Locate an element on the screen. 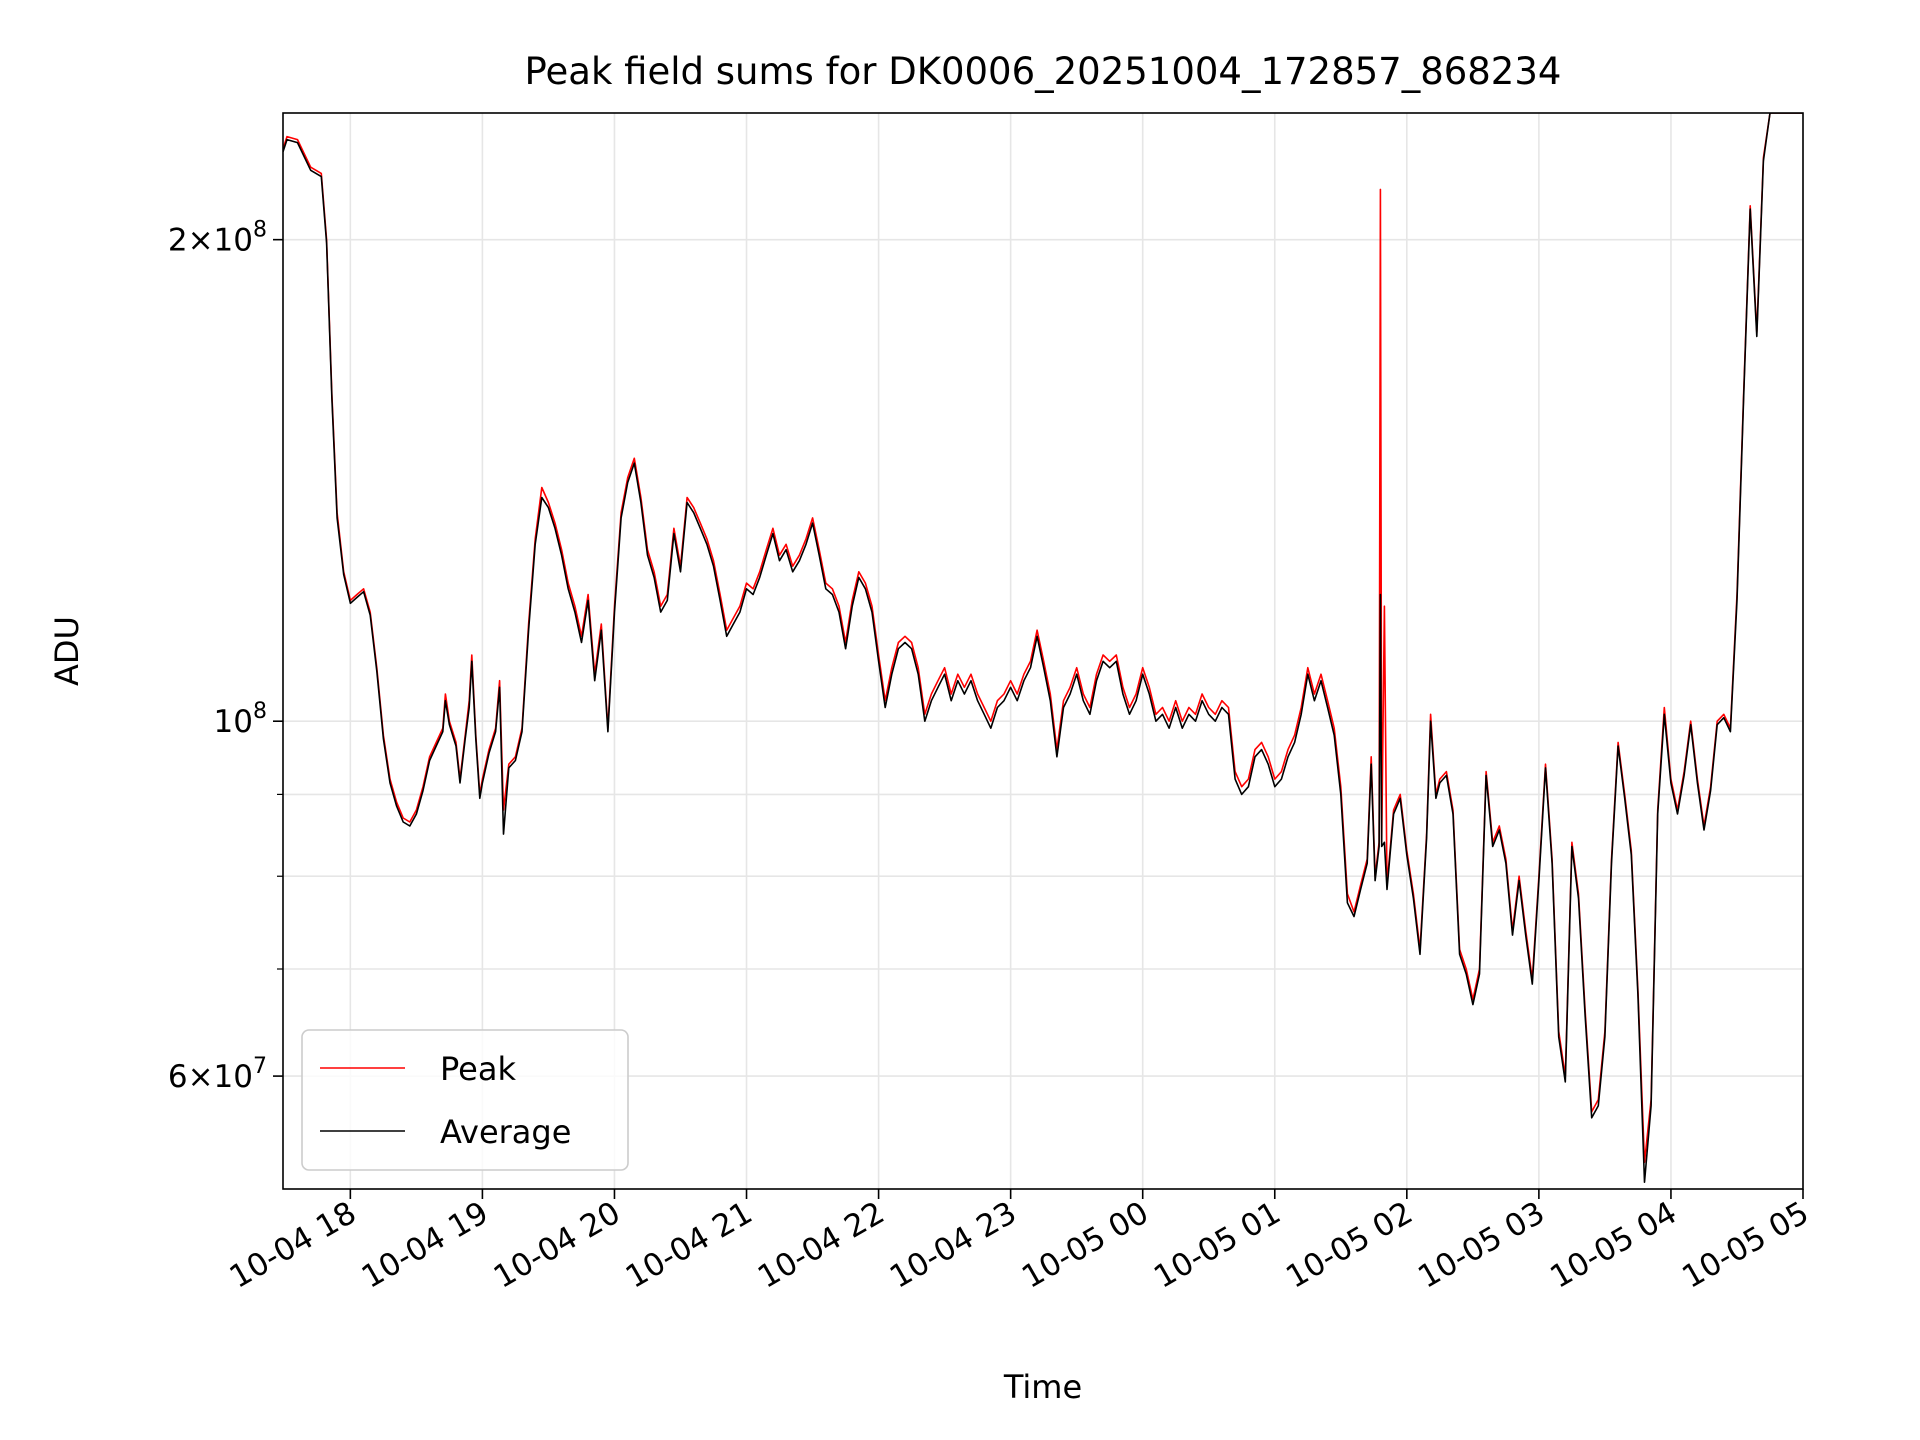 This screenshot has height=1440, width=1920. y-tick-label: 6×107 is located at coordinates (217, 1074).